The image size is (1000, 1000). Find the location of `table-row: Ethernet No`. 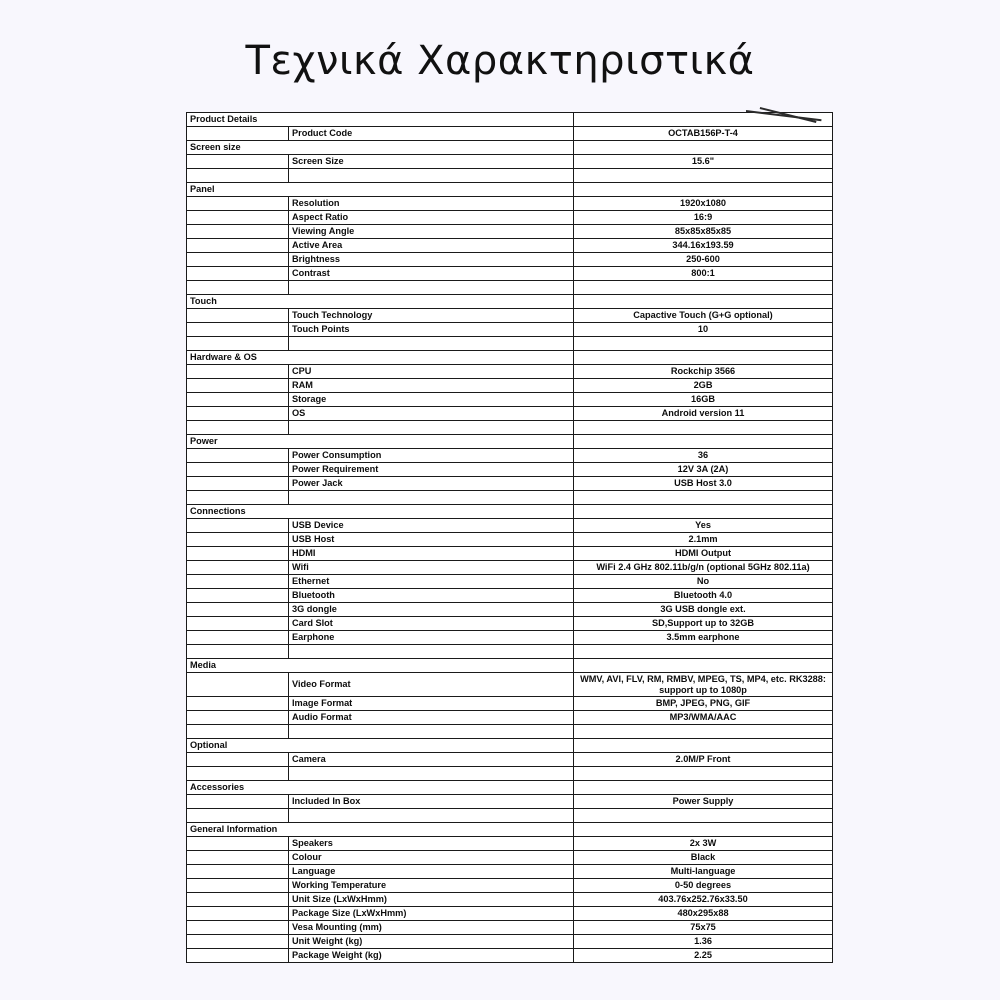

table-row: Ethernet No is located at coordinates (510, 581).